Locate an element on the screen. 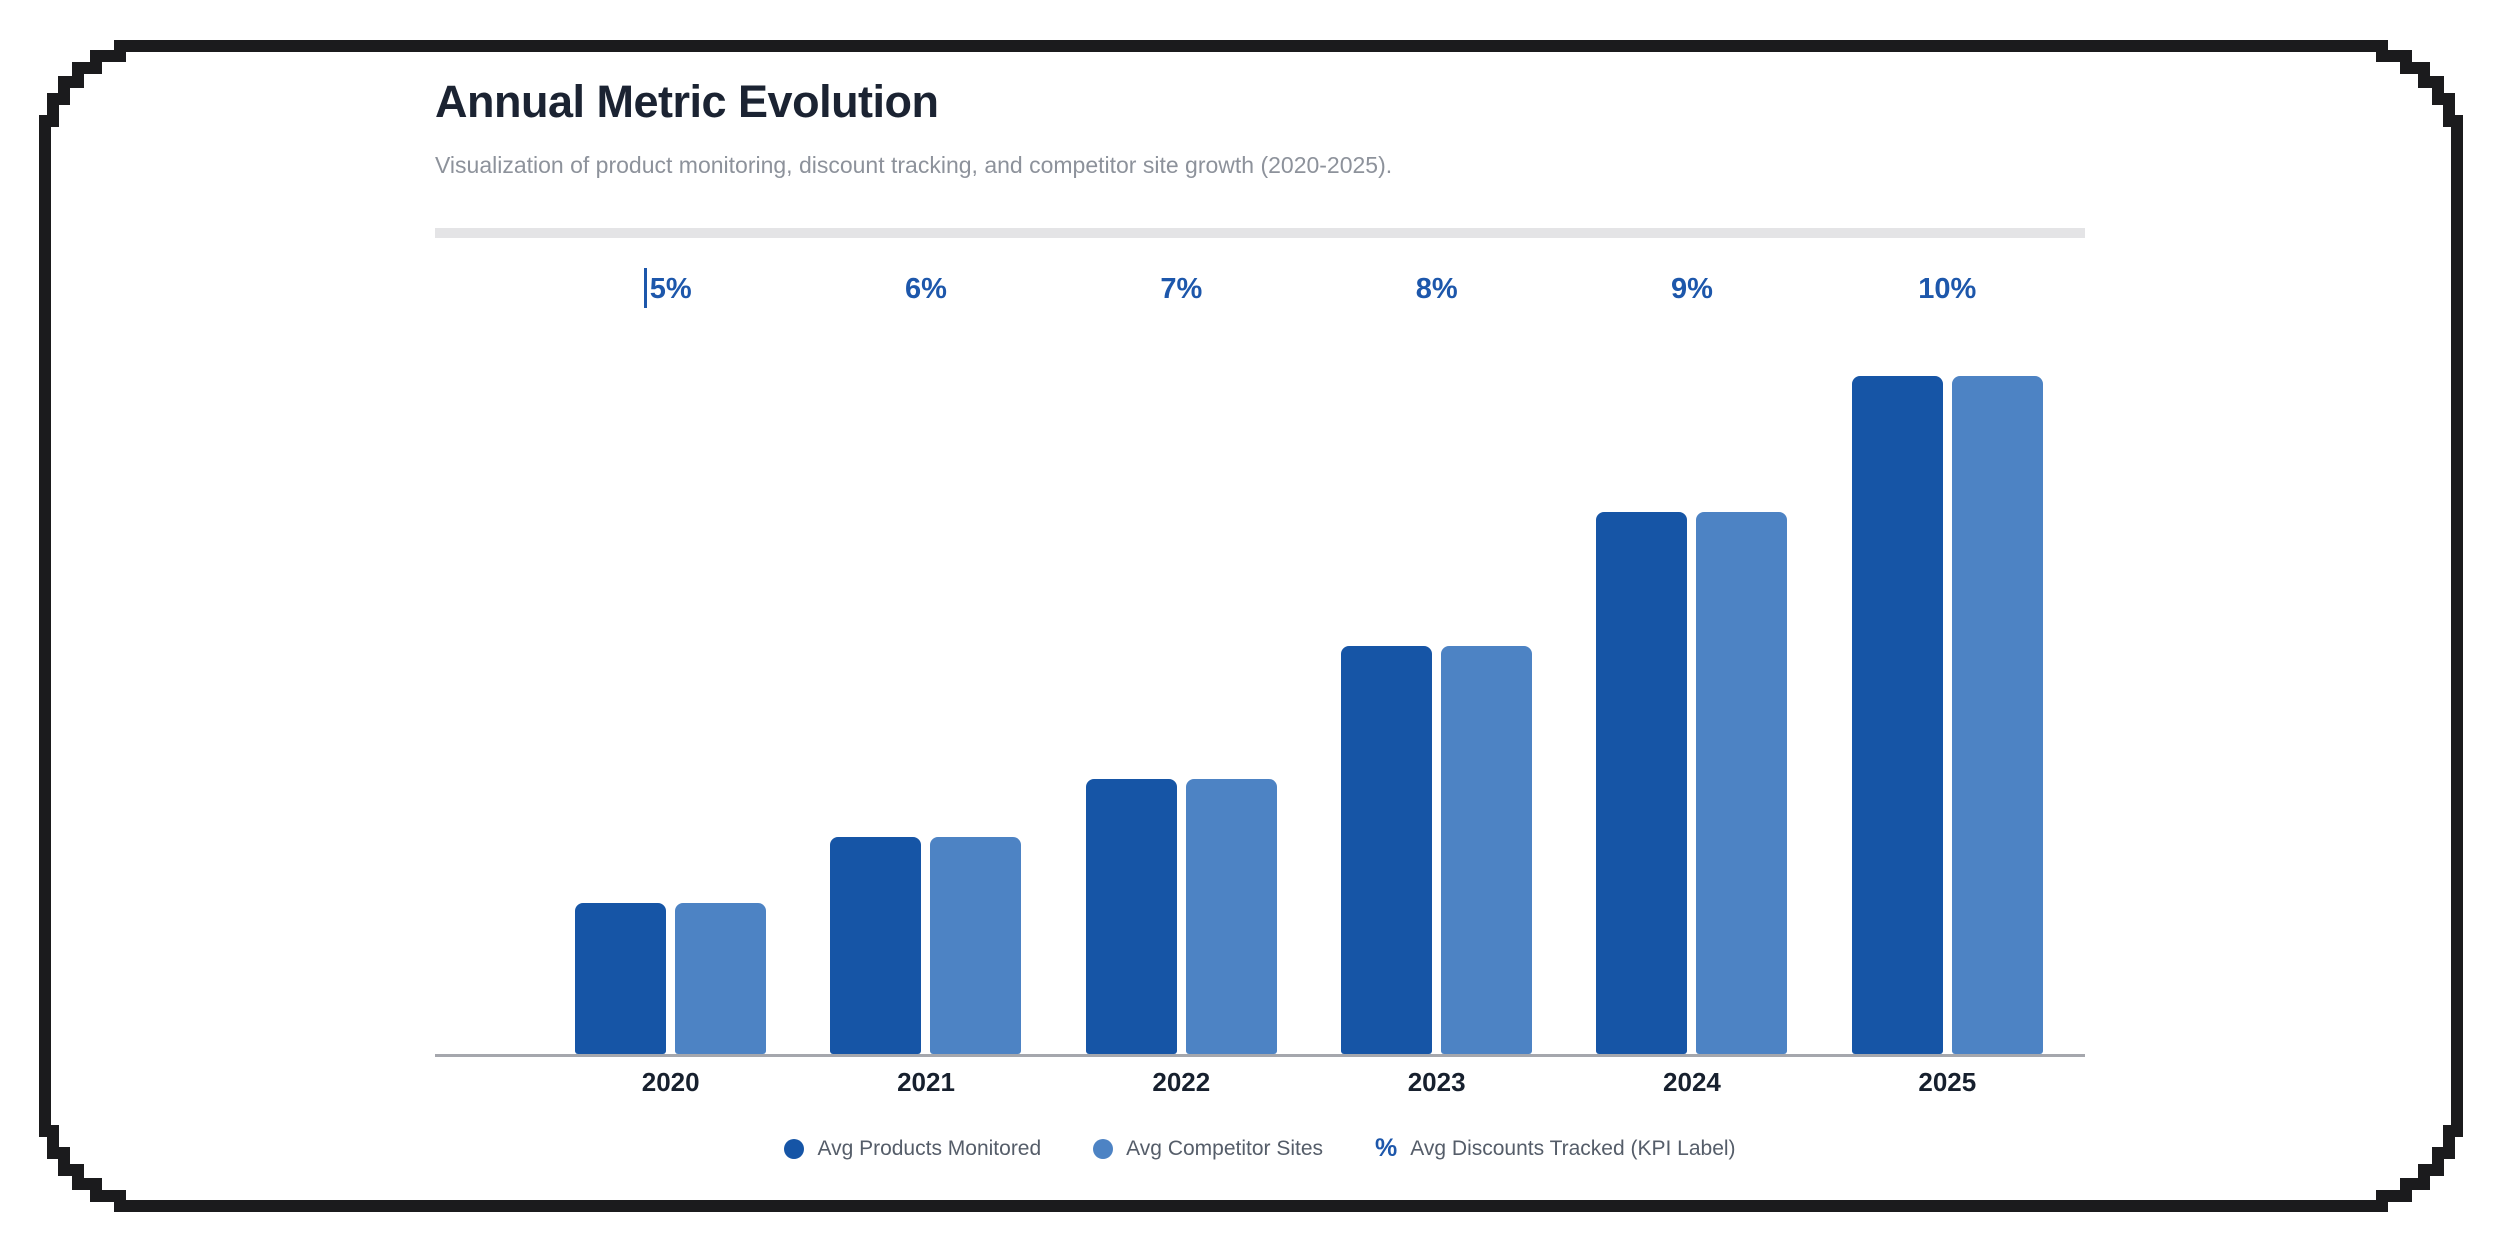 Image resolution: width=2497 pixels, height=1240 pixels. x-tick-label: 2025 is located at coordinates (1947, 1081).